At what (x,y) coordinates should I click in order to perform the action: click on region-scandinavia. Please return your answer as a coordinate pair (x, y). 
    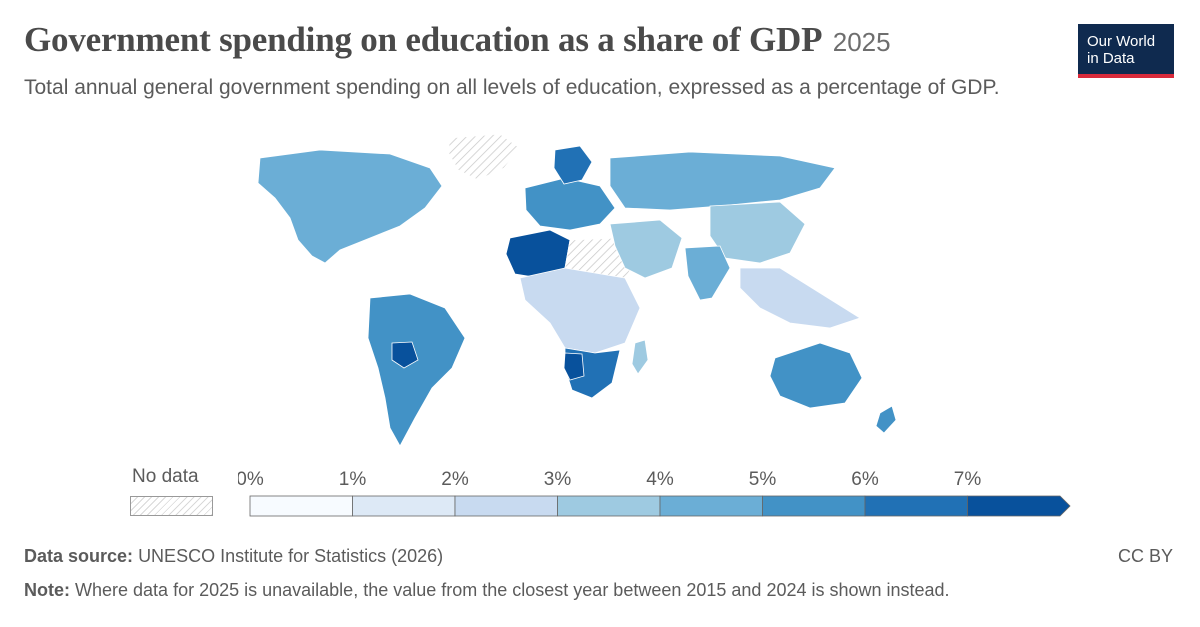
    Looking at the image, I should click on (573, 165).